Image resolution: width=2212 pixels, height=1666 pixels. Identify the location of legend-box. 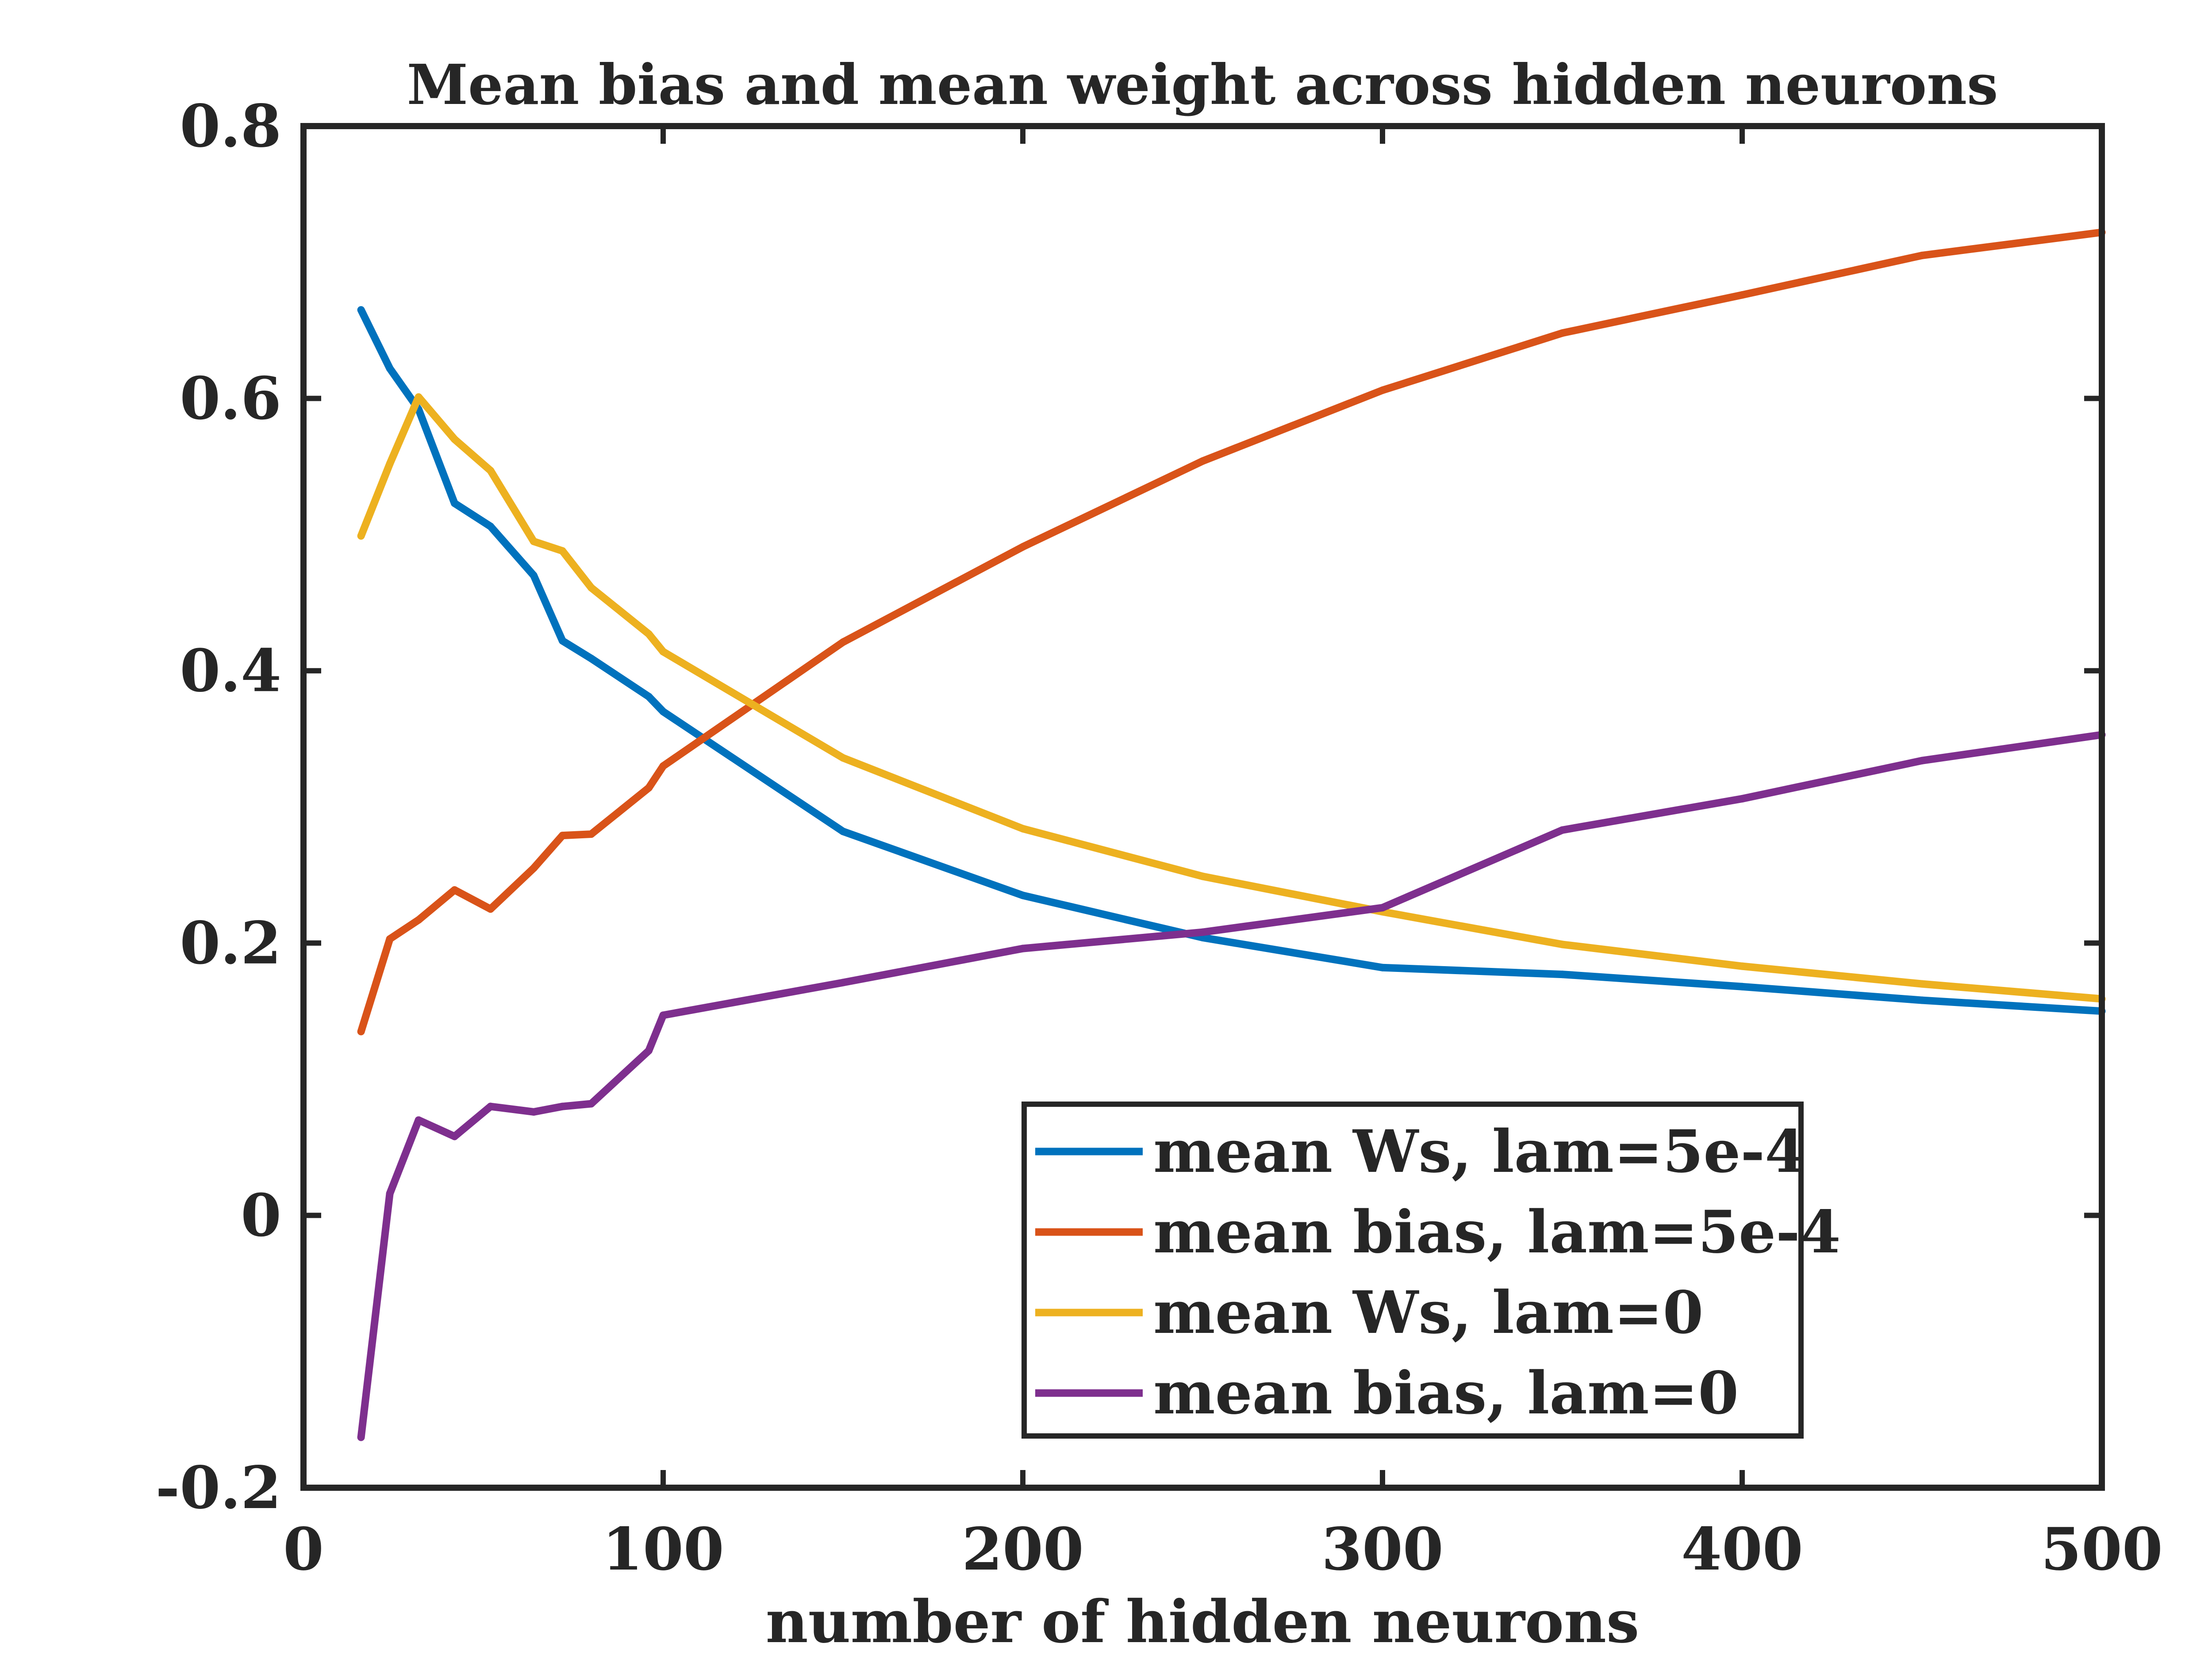
(1413, 1270).